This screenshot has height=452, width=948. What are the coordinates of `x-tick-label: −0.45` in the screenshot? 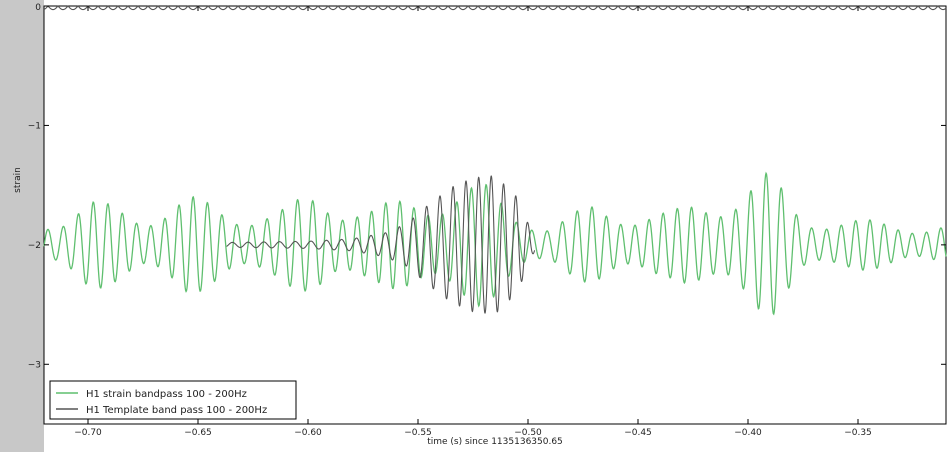 It's located at (638, 433).